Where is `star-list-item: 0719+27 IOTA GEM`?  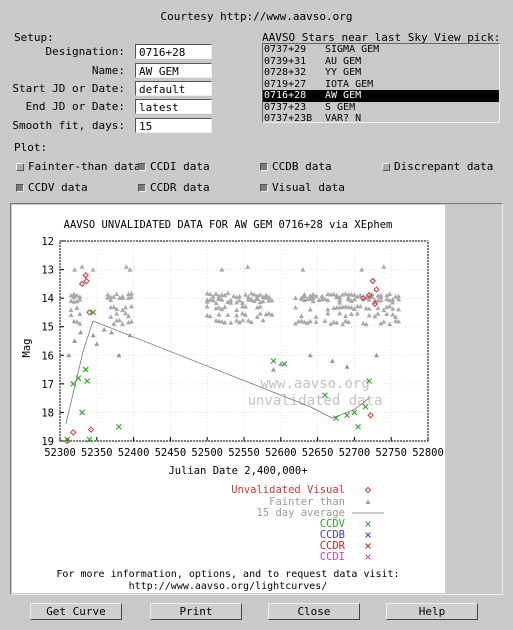 star-list-item: 0719+27 IOTA GEM is located at coordinates (381, 85).